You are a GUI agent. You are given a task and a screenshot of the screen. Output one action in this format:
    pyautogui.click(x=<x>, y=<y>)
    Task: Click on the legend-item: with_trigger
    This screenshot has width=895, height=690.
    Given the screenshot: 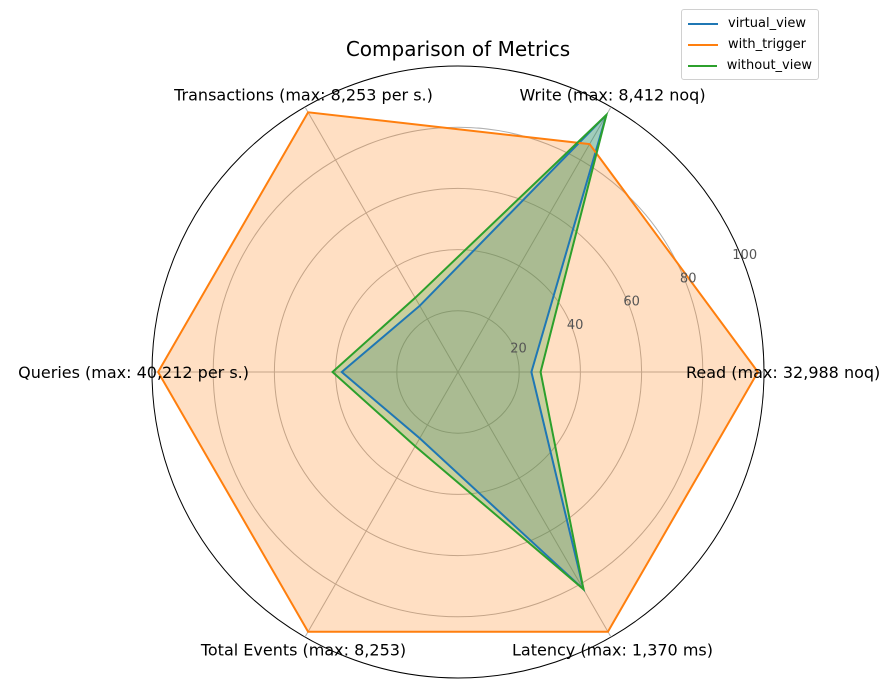 What is the action you would take?
    pyautogui.click(x=750, y=44)
    